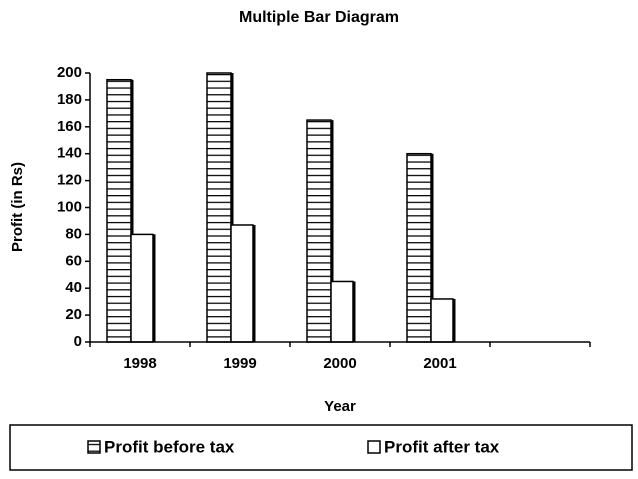 This screenshot has width=638, height=479. Describe the element at coordinates (69, 180) in the screenshot. I see `y-tick-label: 120` at that location.